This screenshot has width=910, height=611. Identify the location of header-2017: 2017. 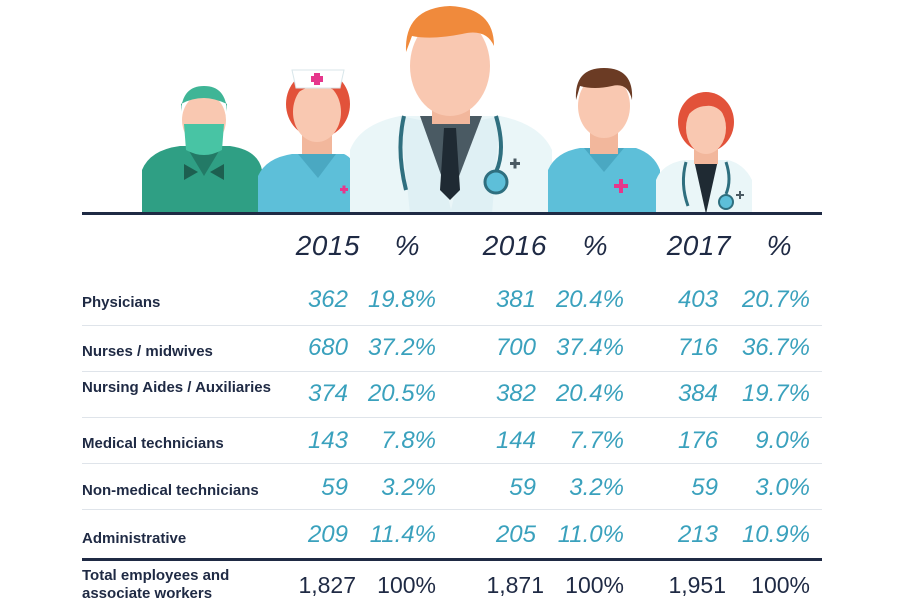
(698, 245).